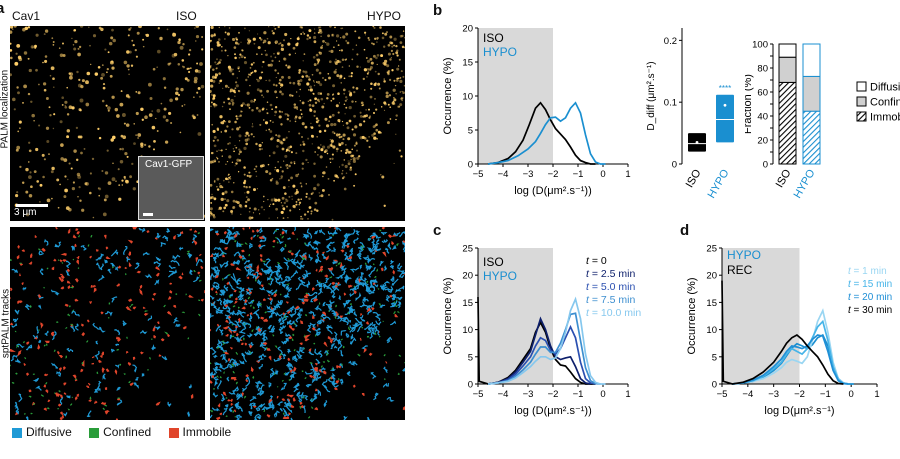 The height and width of the screenshot is (459, 900). Describe the element at coordinates (541, 133) in the screenshot. I see `b-hist-series-line` at that location.